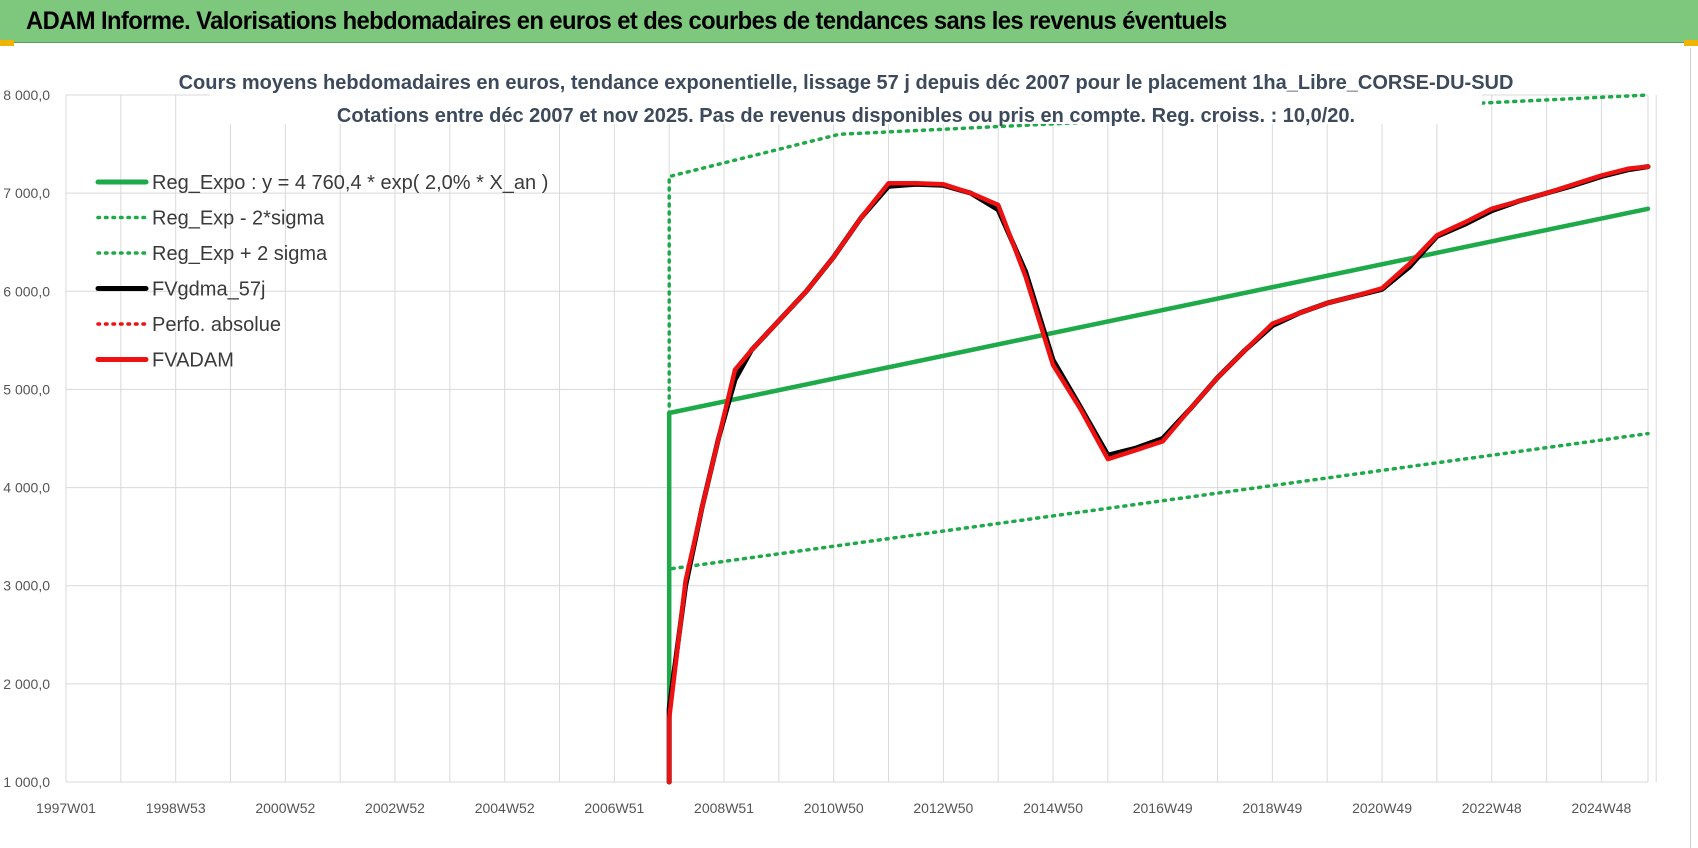 This screenshot has height=848, width=1698. What do you see at coordinates (1492, 808) in the screenshot?
I see `x-tick-label: 2022W48` at bounding box center [1492, 808].